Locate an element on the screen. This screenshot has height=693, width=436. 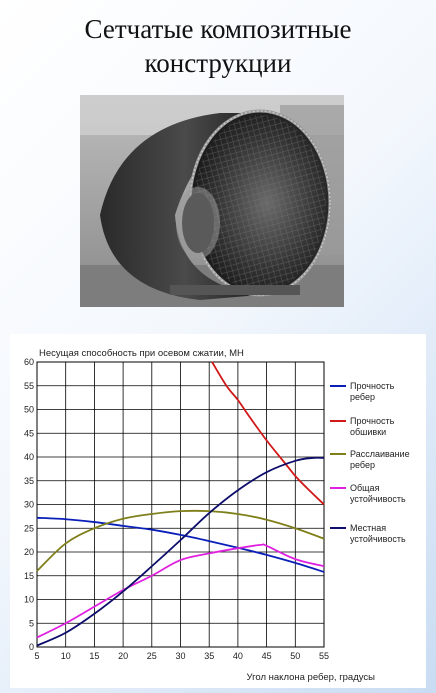
y-tick-label: 5 is located at coordinates (31, 623).